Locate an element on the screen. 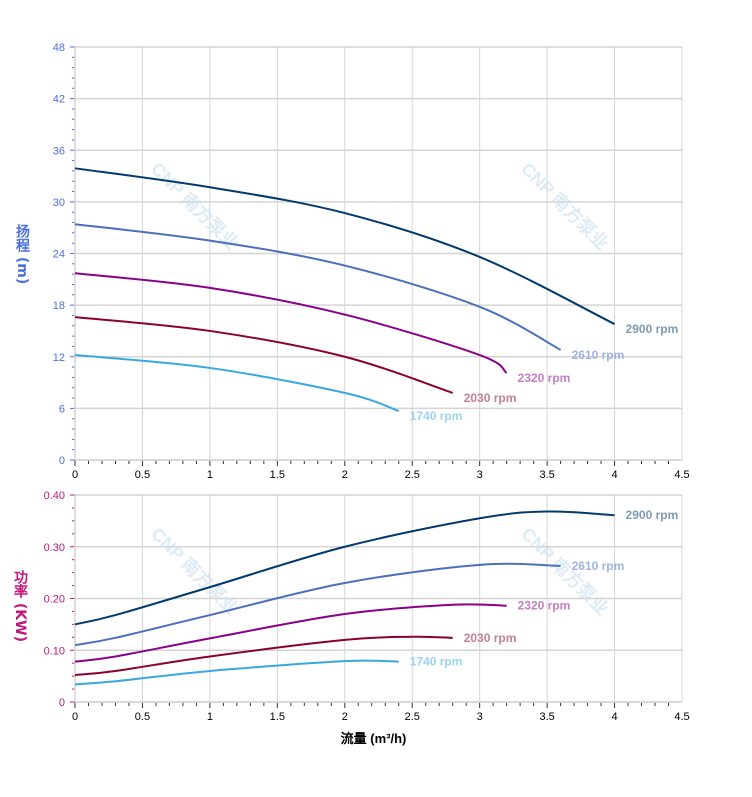 The height and width of the screenshot is (797, 752). x-axis-label: 流量 (m³/h) is located at coordinates (374, 738).